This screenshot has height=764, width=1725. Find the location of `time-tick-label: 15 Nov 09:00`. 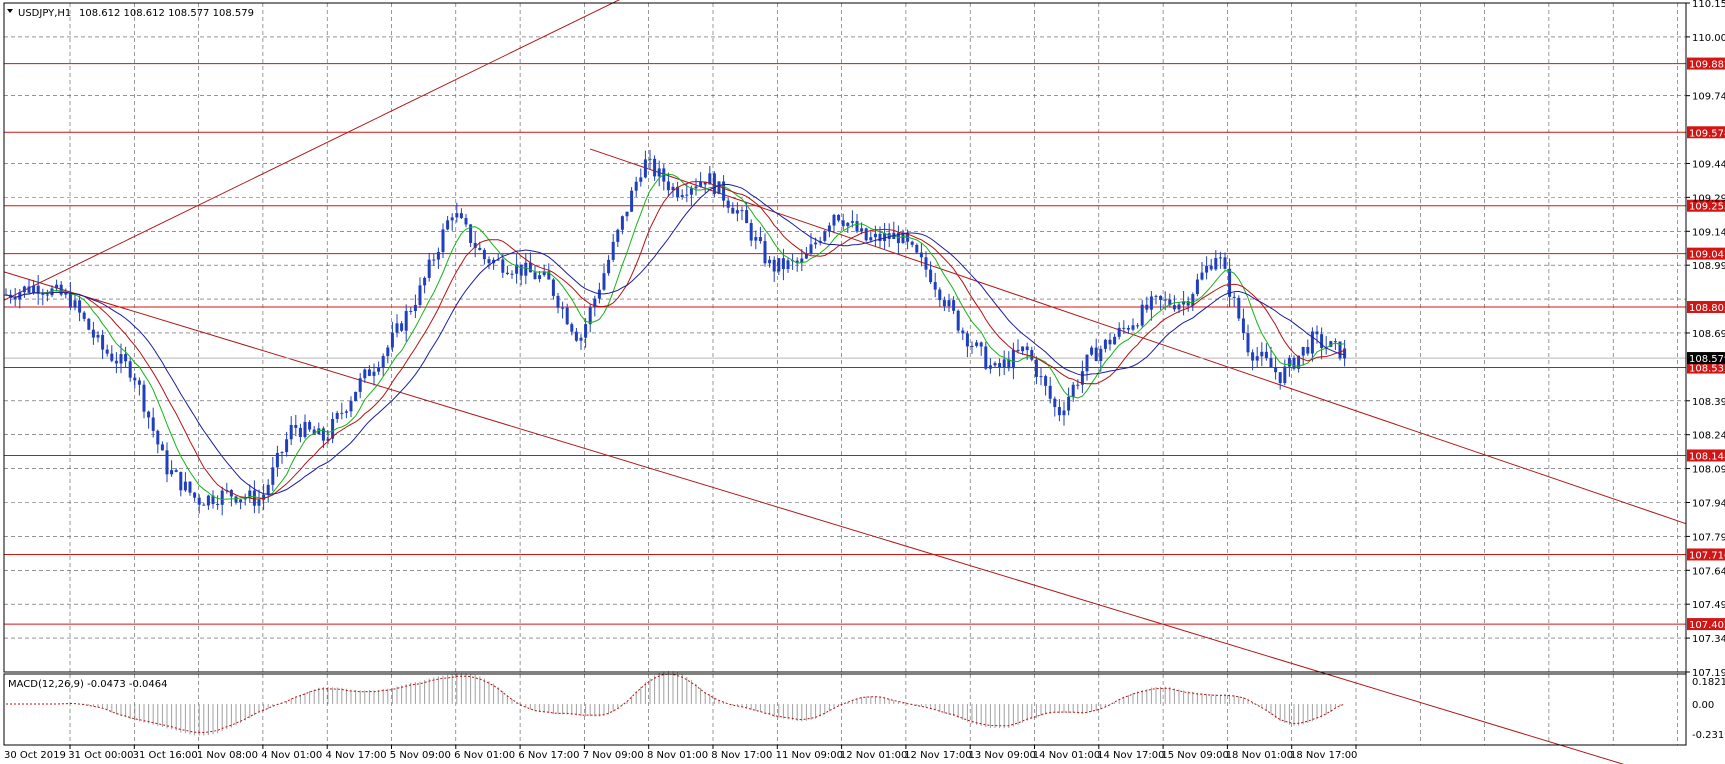

time-tick-label: 15 Nov 09:00 is located at coordinates (1194, 755).